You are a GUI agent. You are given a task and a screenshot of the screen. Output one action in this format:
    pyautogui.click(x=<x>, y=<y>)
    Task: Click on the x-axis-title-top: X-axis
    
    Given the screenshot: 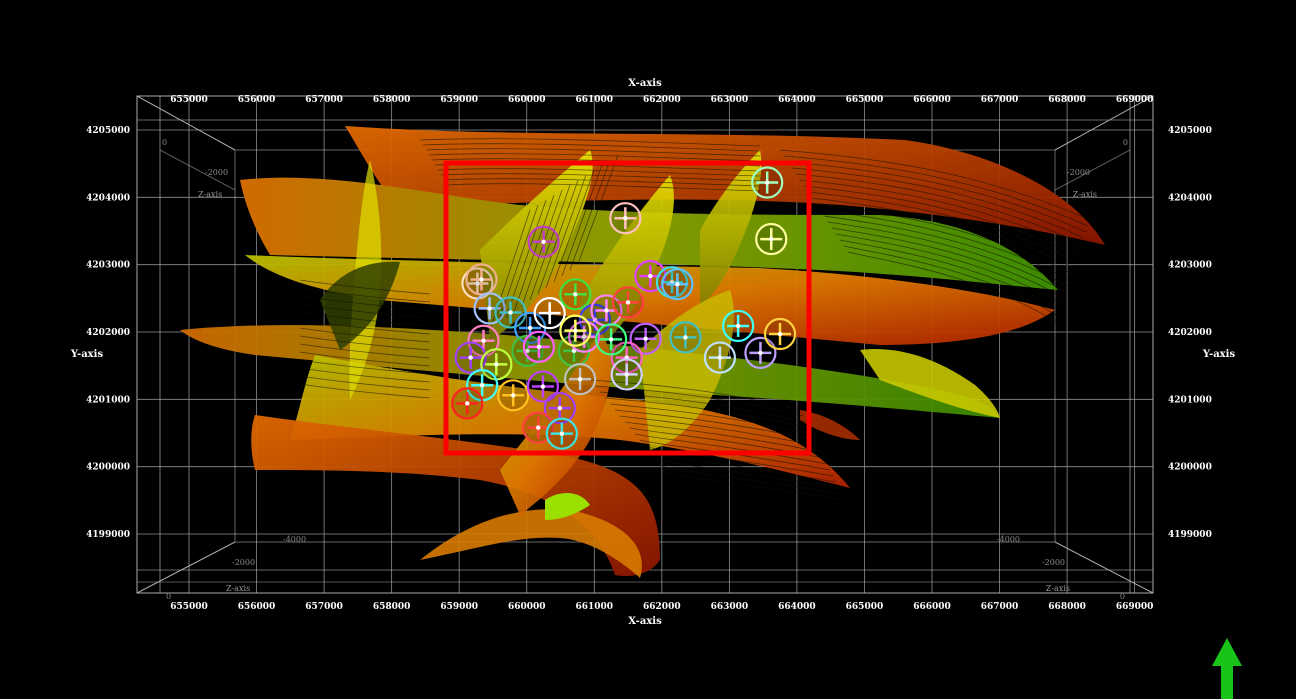 What is the action you would take?
    pyautogui.click(x=645, y=83)
    